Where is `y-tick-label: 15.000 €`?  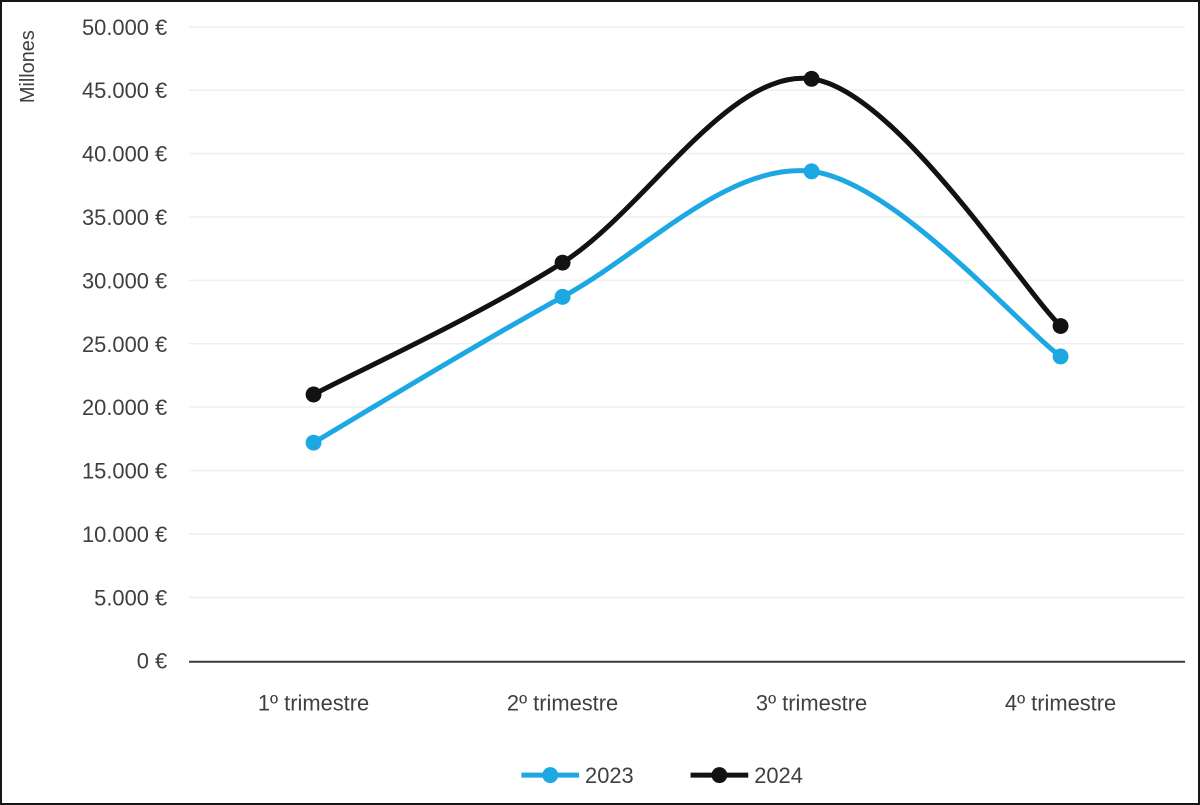
y-tick-label: 15.000 € is located at coordinates (124, 471).